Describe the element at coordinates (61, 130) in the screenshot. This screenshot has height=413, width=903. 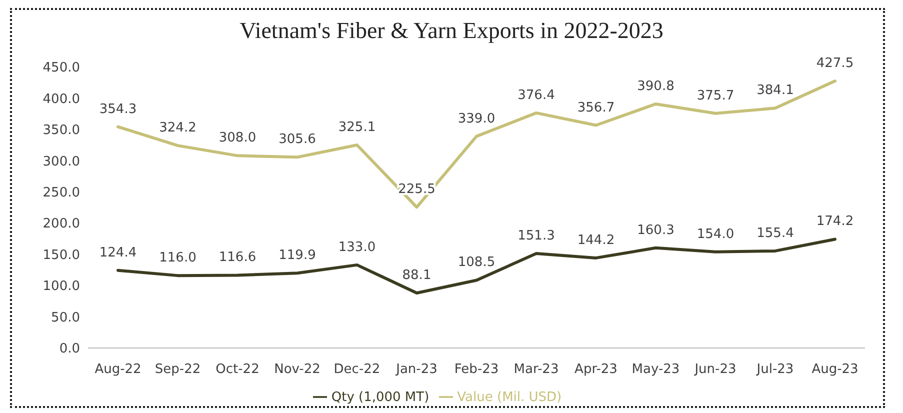
I see `y-tick-label: 350.0` at that location.